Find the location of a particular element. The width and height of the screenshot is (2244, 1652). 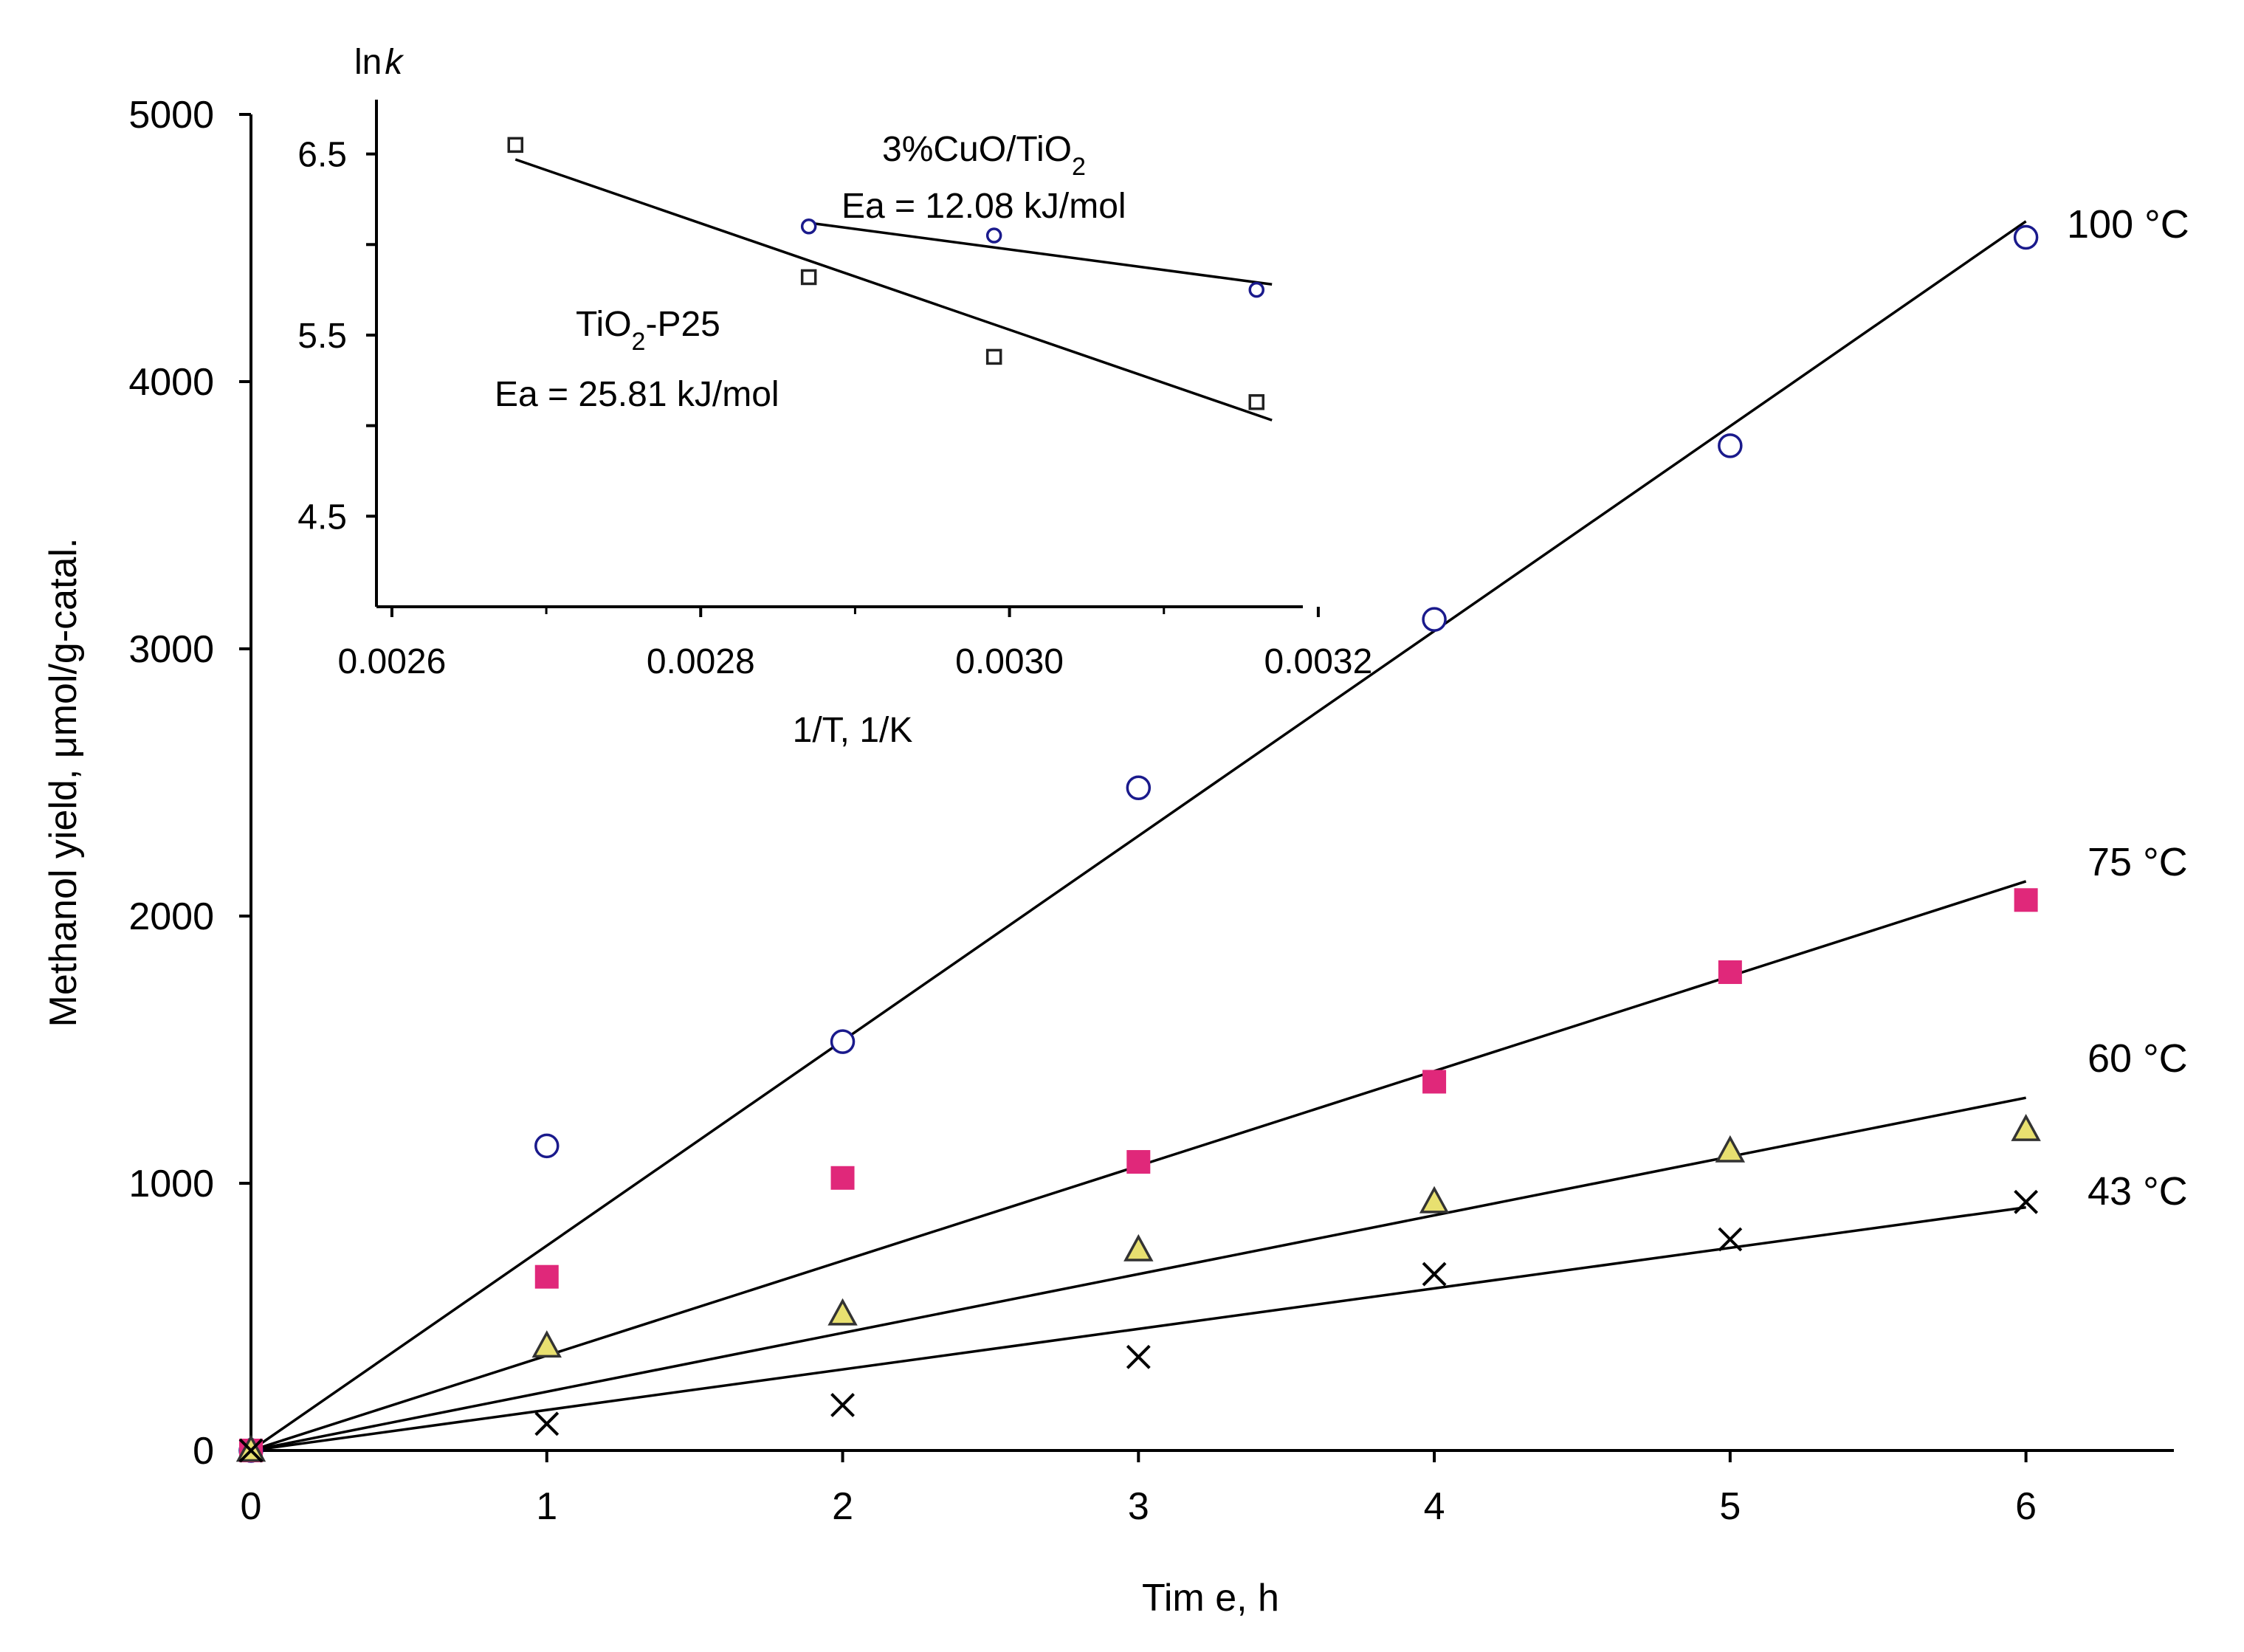

x-axis-title: Tim e, h is located at coordinates (1210, 1598).